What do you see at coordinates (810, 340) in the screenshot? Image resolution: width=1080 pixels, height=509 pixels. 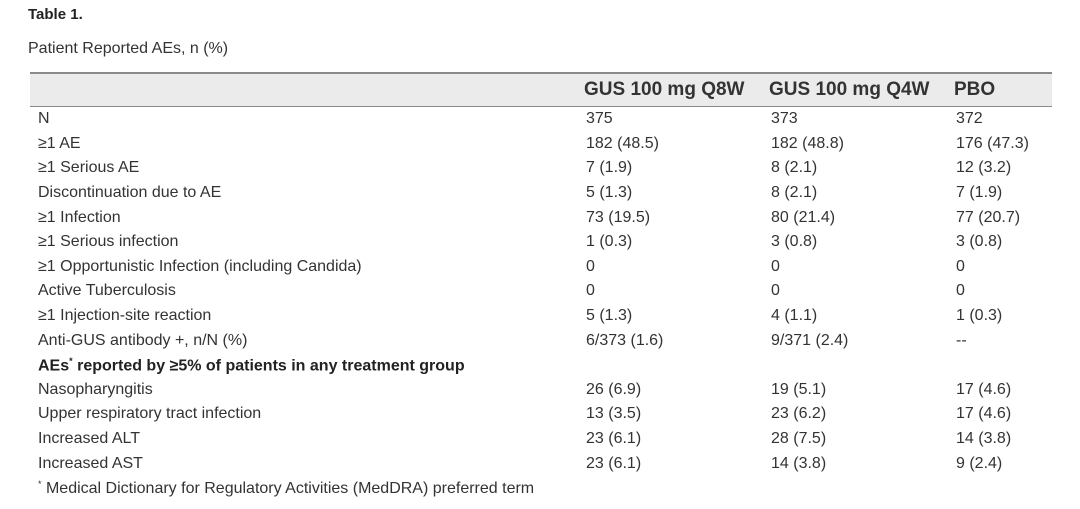 I see `cell-gus-q4w: 9/371 (2.4)` at bounding box center [810, 340].